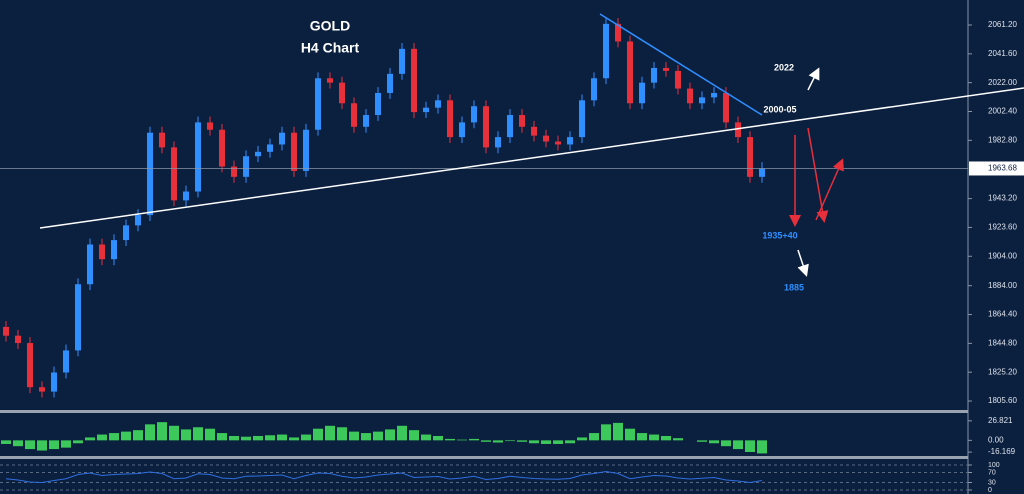 The image size is (1024, 494). I want to click on y-tick-label: 26.821, so click(1000, 420).